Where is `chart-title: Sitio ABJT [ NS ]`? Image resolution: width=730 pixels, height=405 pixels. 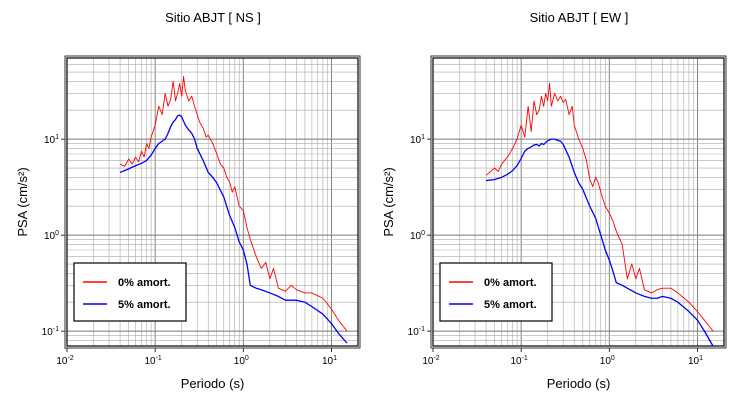 chart-title: Sitio ABJT [ NS ] is located at coordinates (213, 17).